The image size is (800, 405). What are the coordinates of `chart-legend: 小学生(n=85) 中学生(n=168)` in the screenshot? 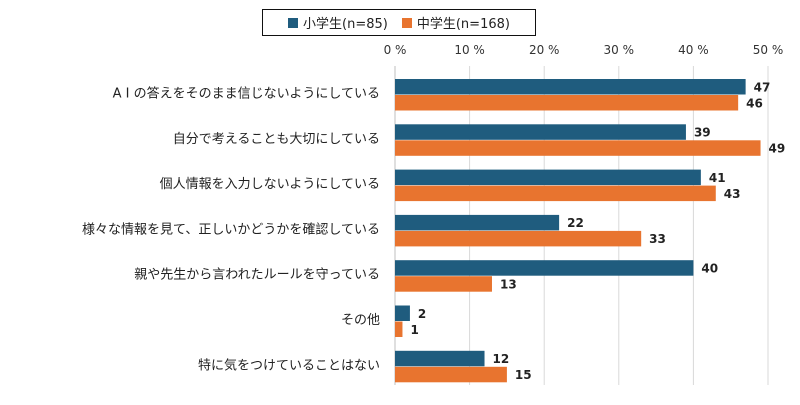 It's located at (399, 22).